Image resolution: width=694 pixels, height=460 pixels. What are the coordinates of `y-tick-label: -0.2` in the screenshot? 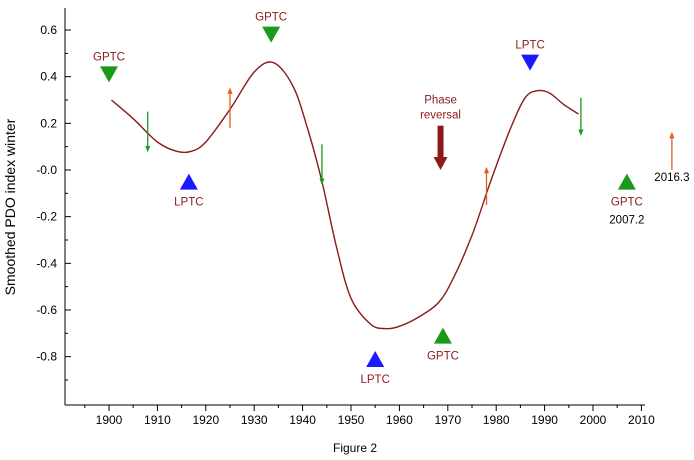 It's located at (46, 217).